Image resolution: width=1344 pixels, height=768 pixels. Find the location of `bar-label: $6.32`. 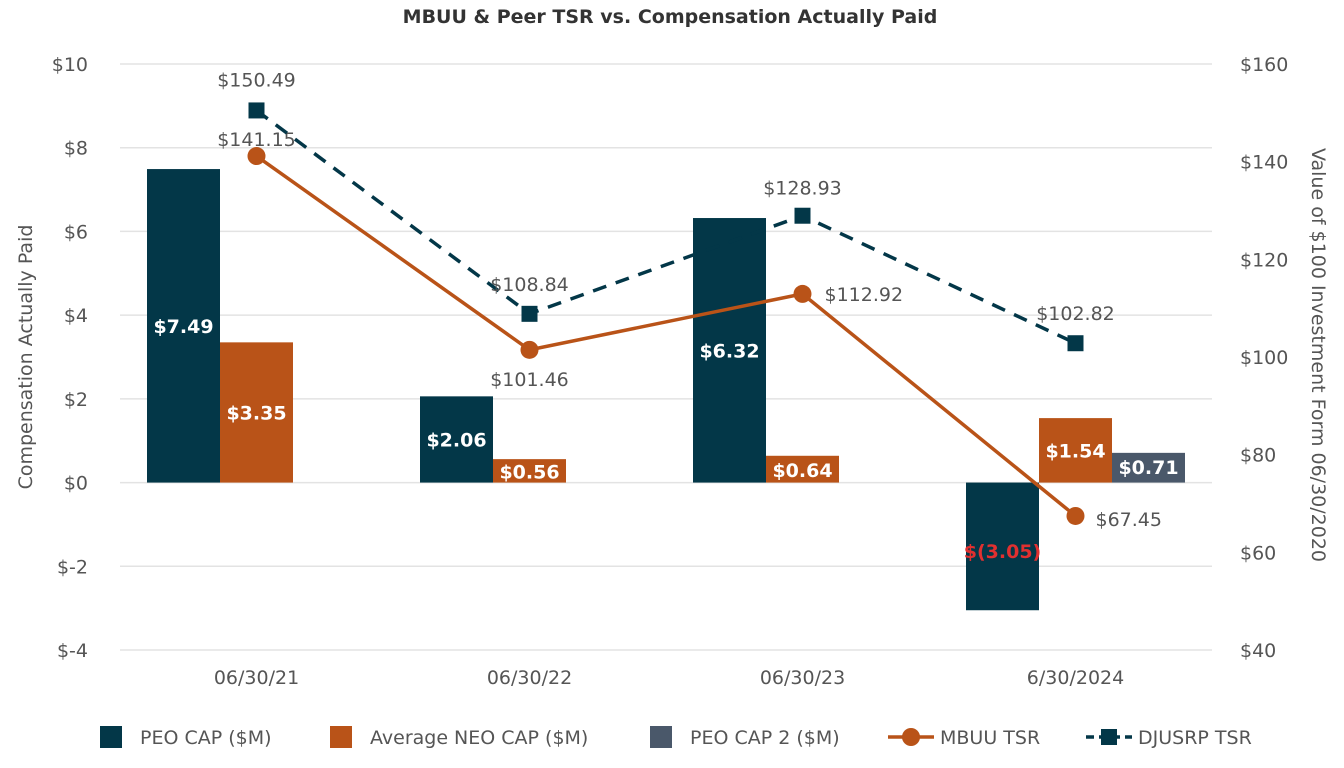

bar-label: $6.32 is located at coordinates (729, 351).